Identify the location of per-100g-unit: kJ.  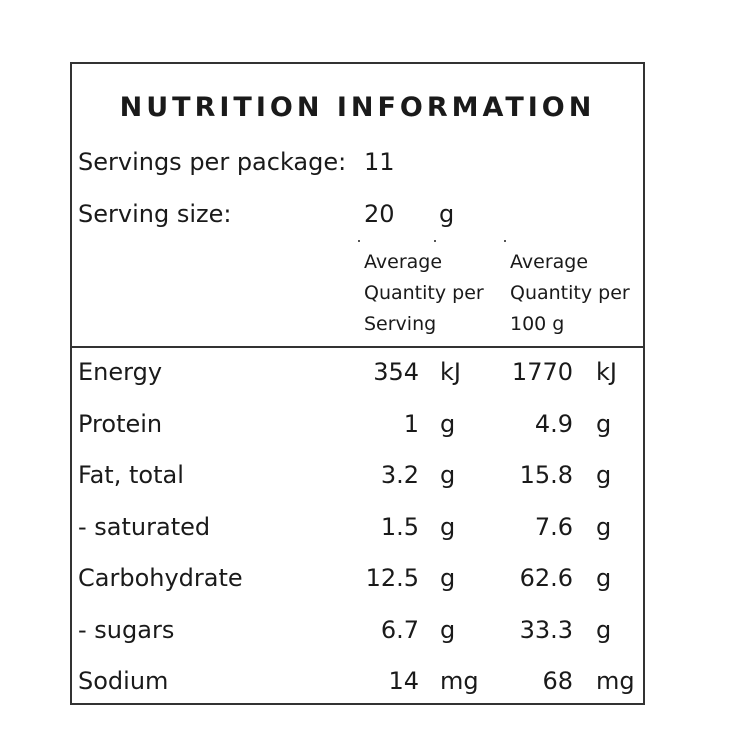
(606, 372).